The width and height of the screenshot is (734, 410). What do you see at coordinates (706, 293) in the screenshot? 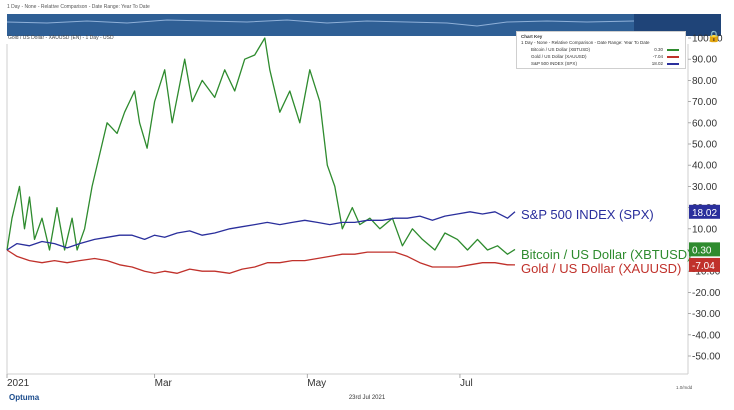
I see `y-tick-label: -20.00` at bounding box center [706, 293].